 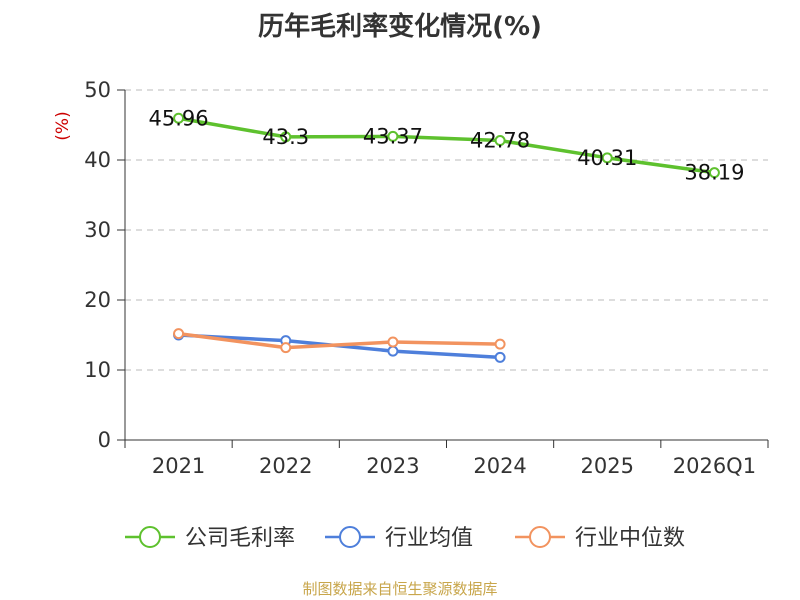 What do you see at coordinates (97, 90) in the screenshot?
I see `y-tick-label-50: 50` at bounding box center [97, 90].